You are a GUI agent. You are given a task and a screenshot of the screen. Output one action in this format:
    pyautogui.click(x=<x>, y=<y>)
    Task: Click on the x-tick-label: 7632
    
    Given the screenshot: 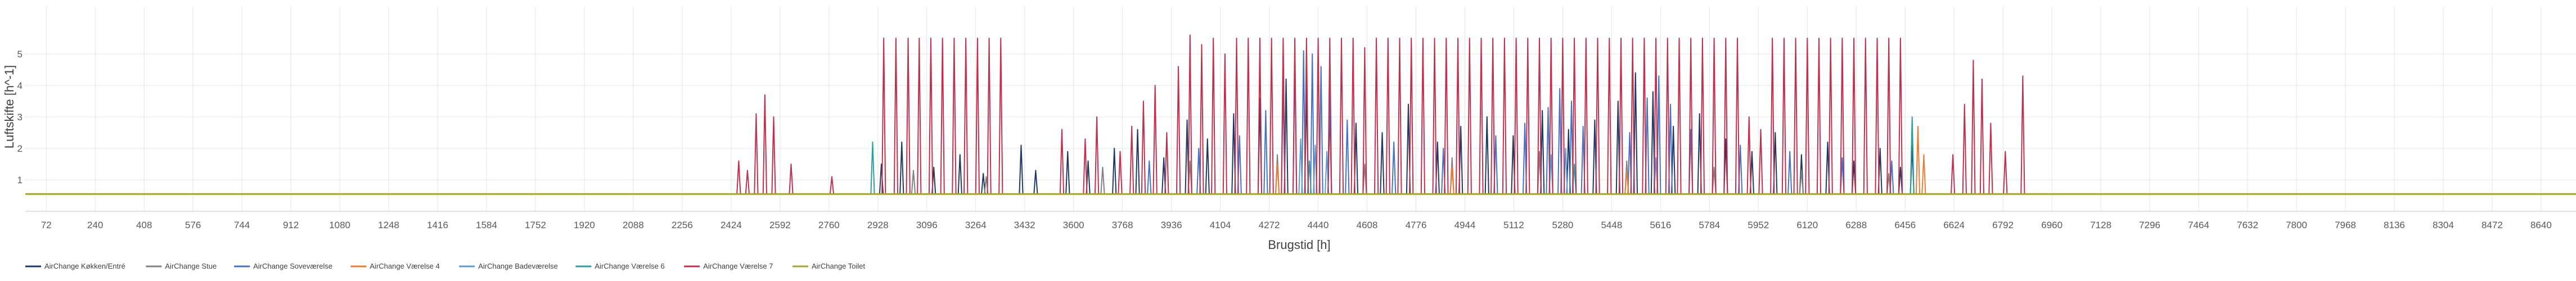 What is the action you would take?
    pyautogui.click(x=2247, y=225)
    